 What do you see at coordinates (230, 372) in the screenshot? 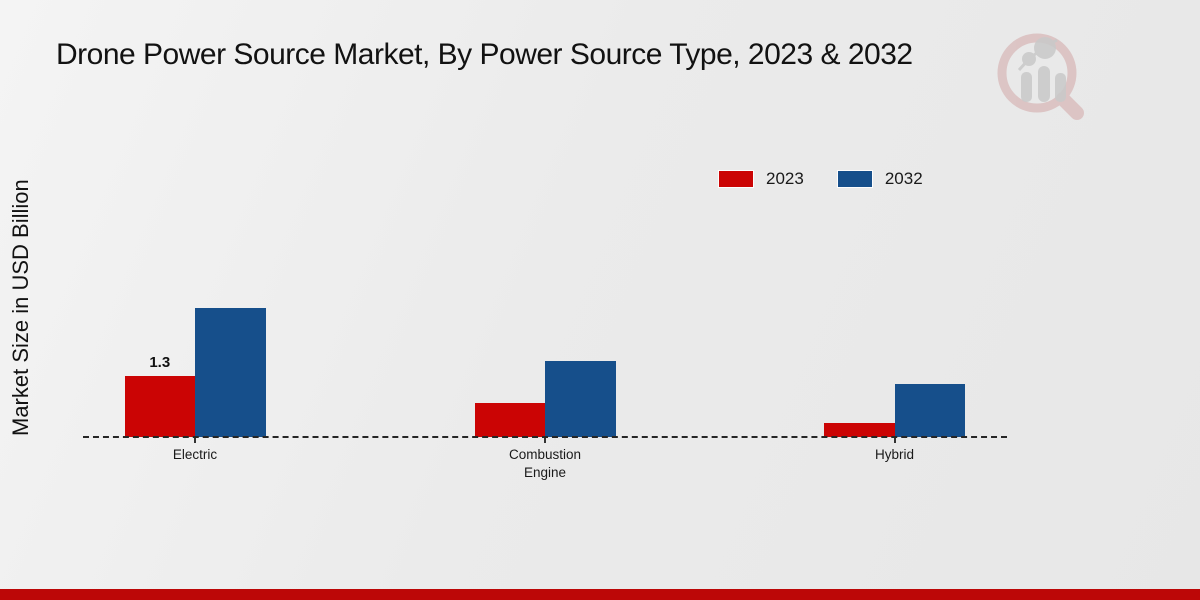
I see `bar-2032-electric` at bounding box center [230, 372].